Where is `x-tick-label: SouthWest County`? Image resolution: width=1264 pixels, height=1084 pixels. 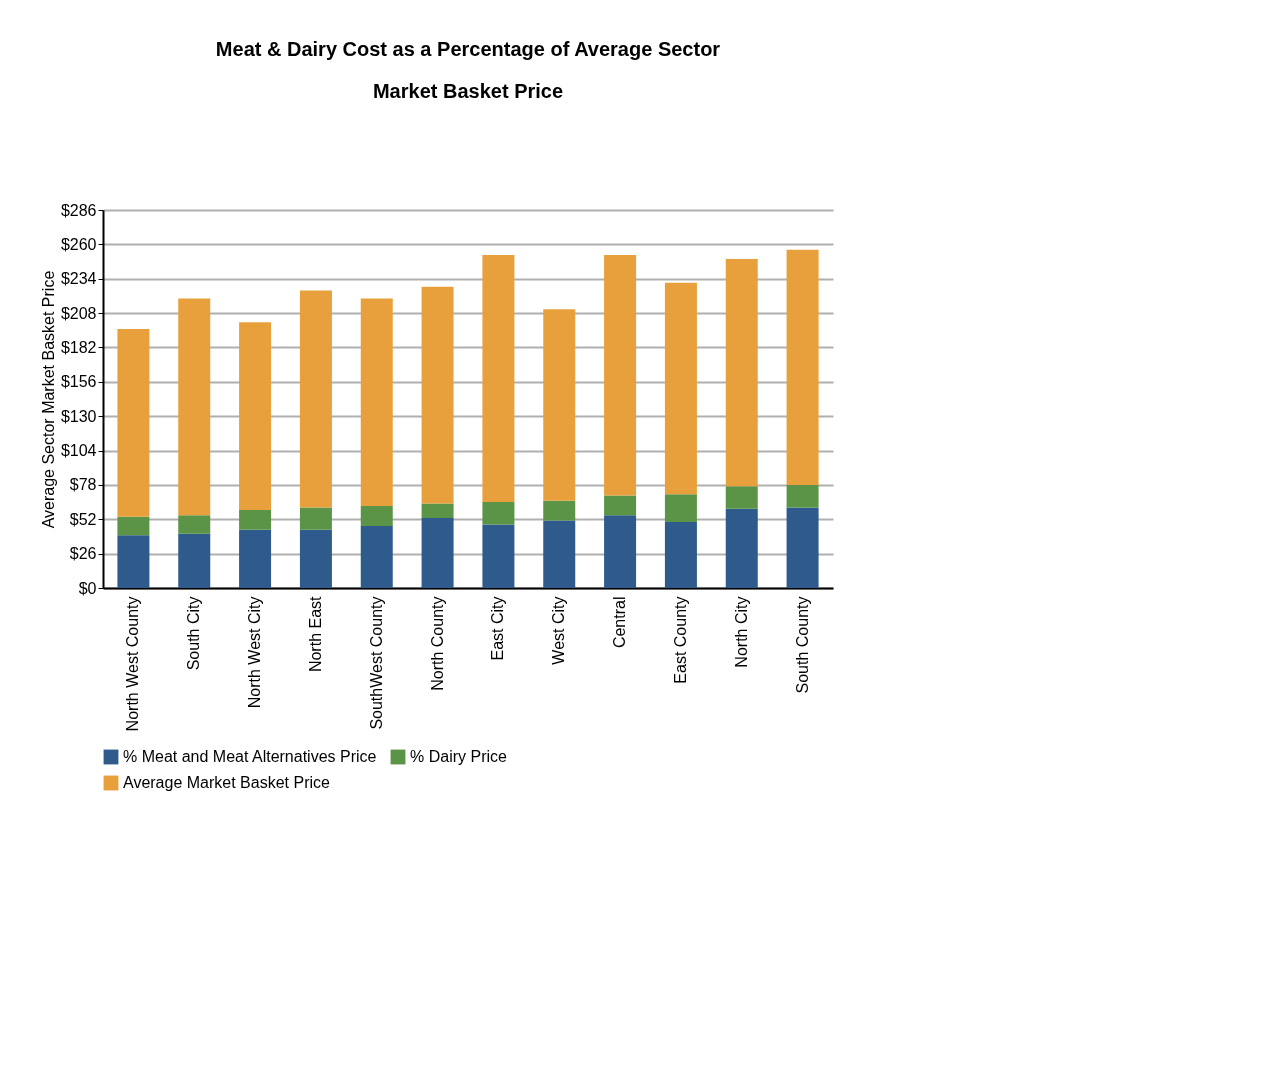
x-tick-label: SouthWest County is located at coordinates (376, 663).